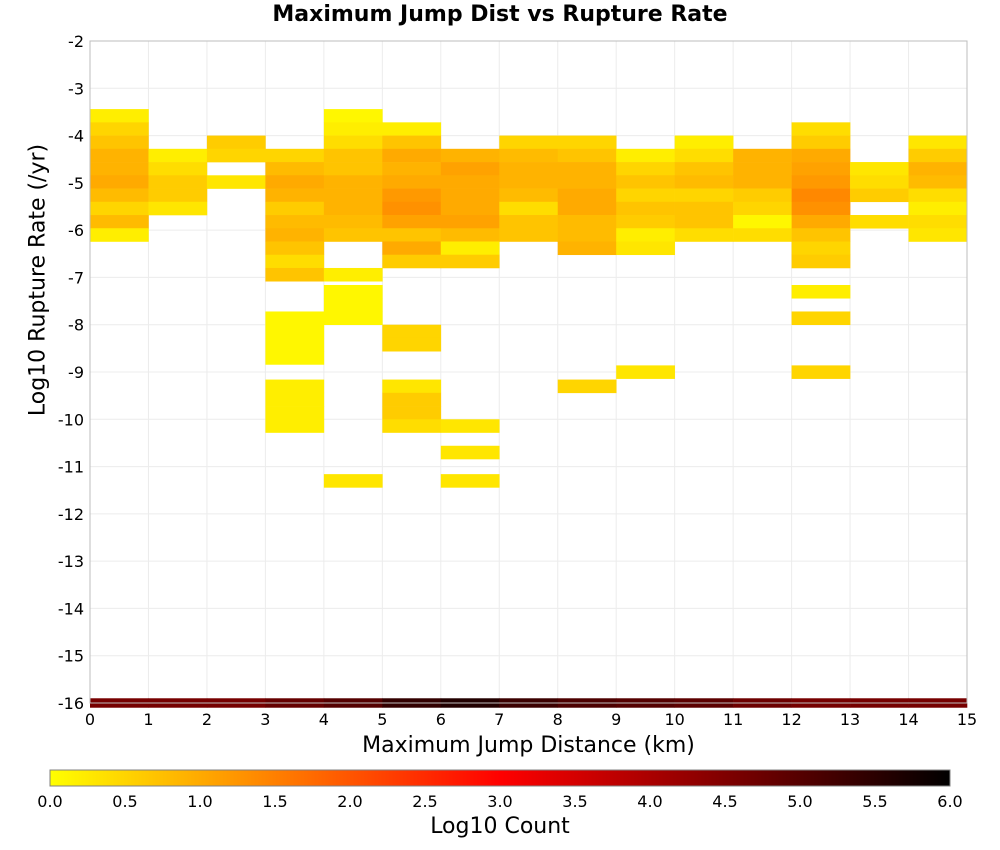 This screenshot has height=850, width=1000. Describe the element at coordinates (499, 719) in the screenshot. I see `x-tick-label: 7` at that location.